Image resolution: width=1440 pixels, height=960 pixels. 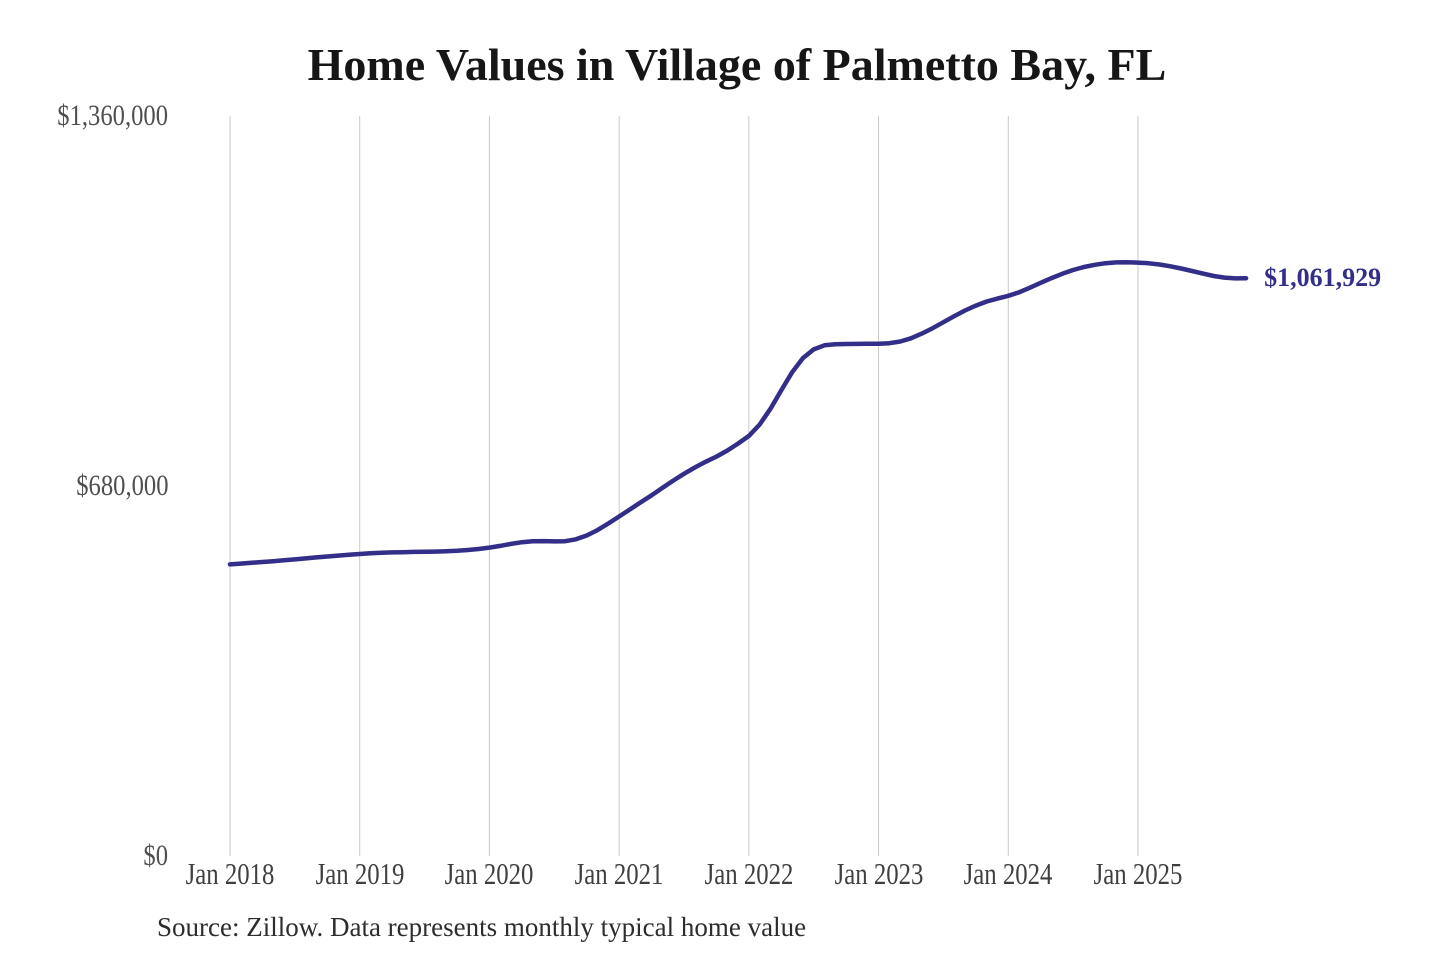 I want to click on x-tick-label: Jan 2022, so click(x=749, y=873).